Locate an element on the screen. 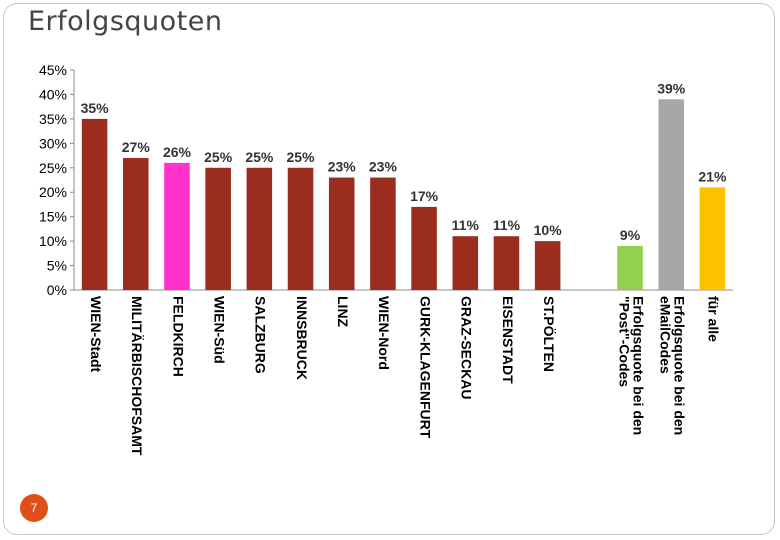 The width and height of the screenshot is (780, 540). x-tick-label: ST.PÖLTEN is located at coordinates (549, 334).